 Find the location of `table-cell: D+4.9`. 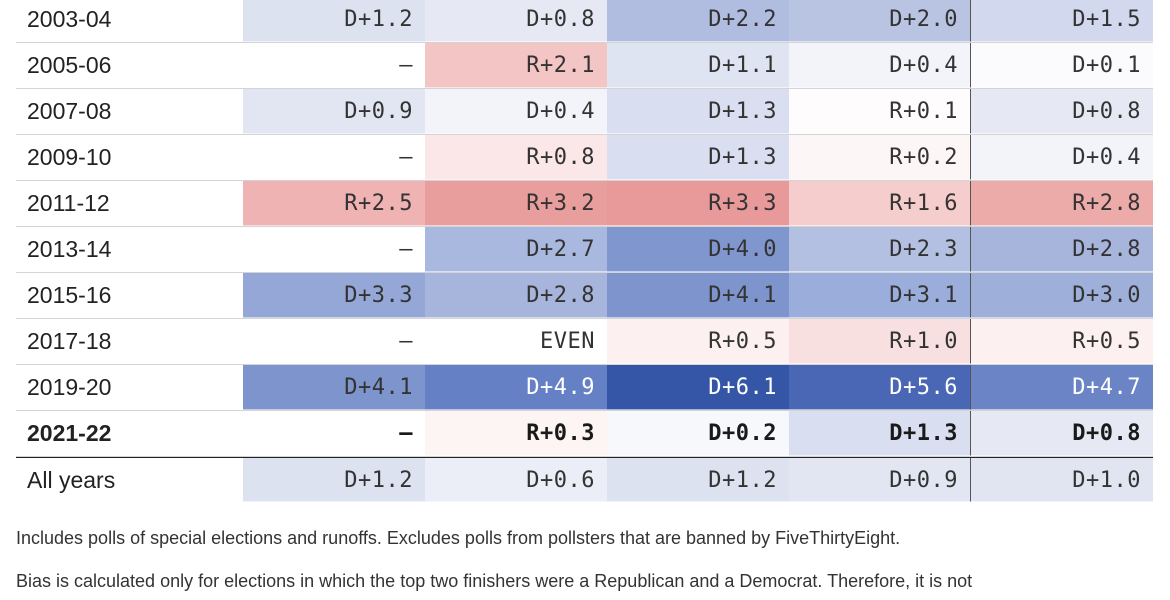

table-cell: D+4.9 is located at coordinates (516, 387).